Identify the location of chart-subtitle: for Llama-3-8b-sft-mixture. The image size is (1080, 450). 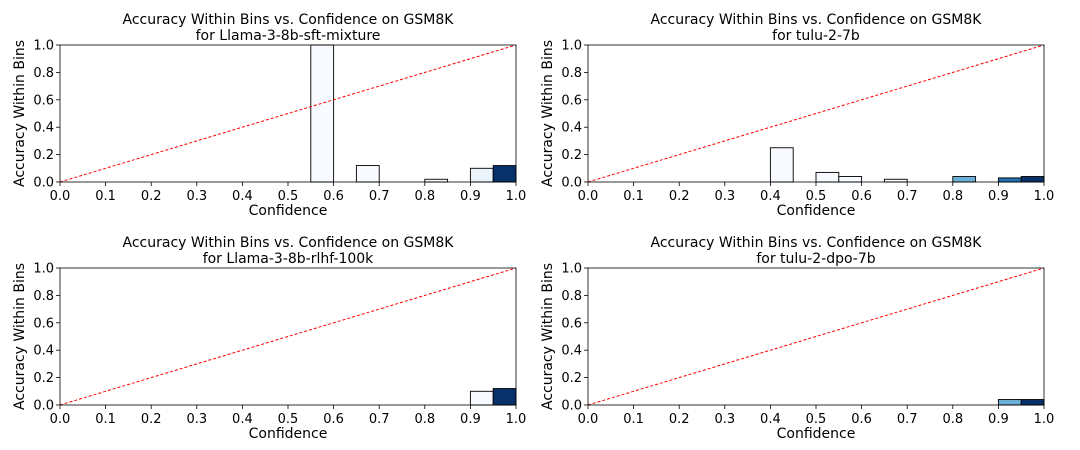
(288, 36).